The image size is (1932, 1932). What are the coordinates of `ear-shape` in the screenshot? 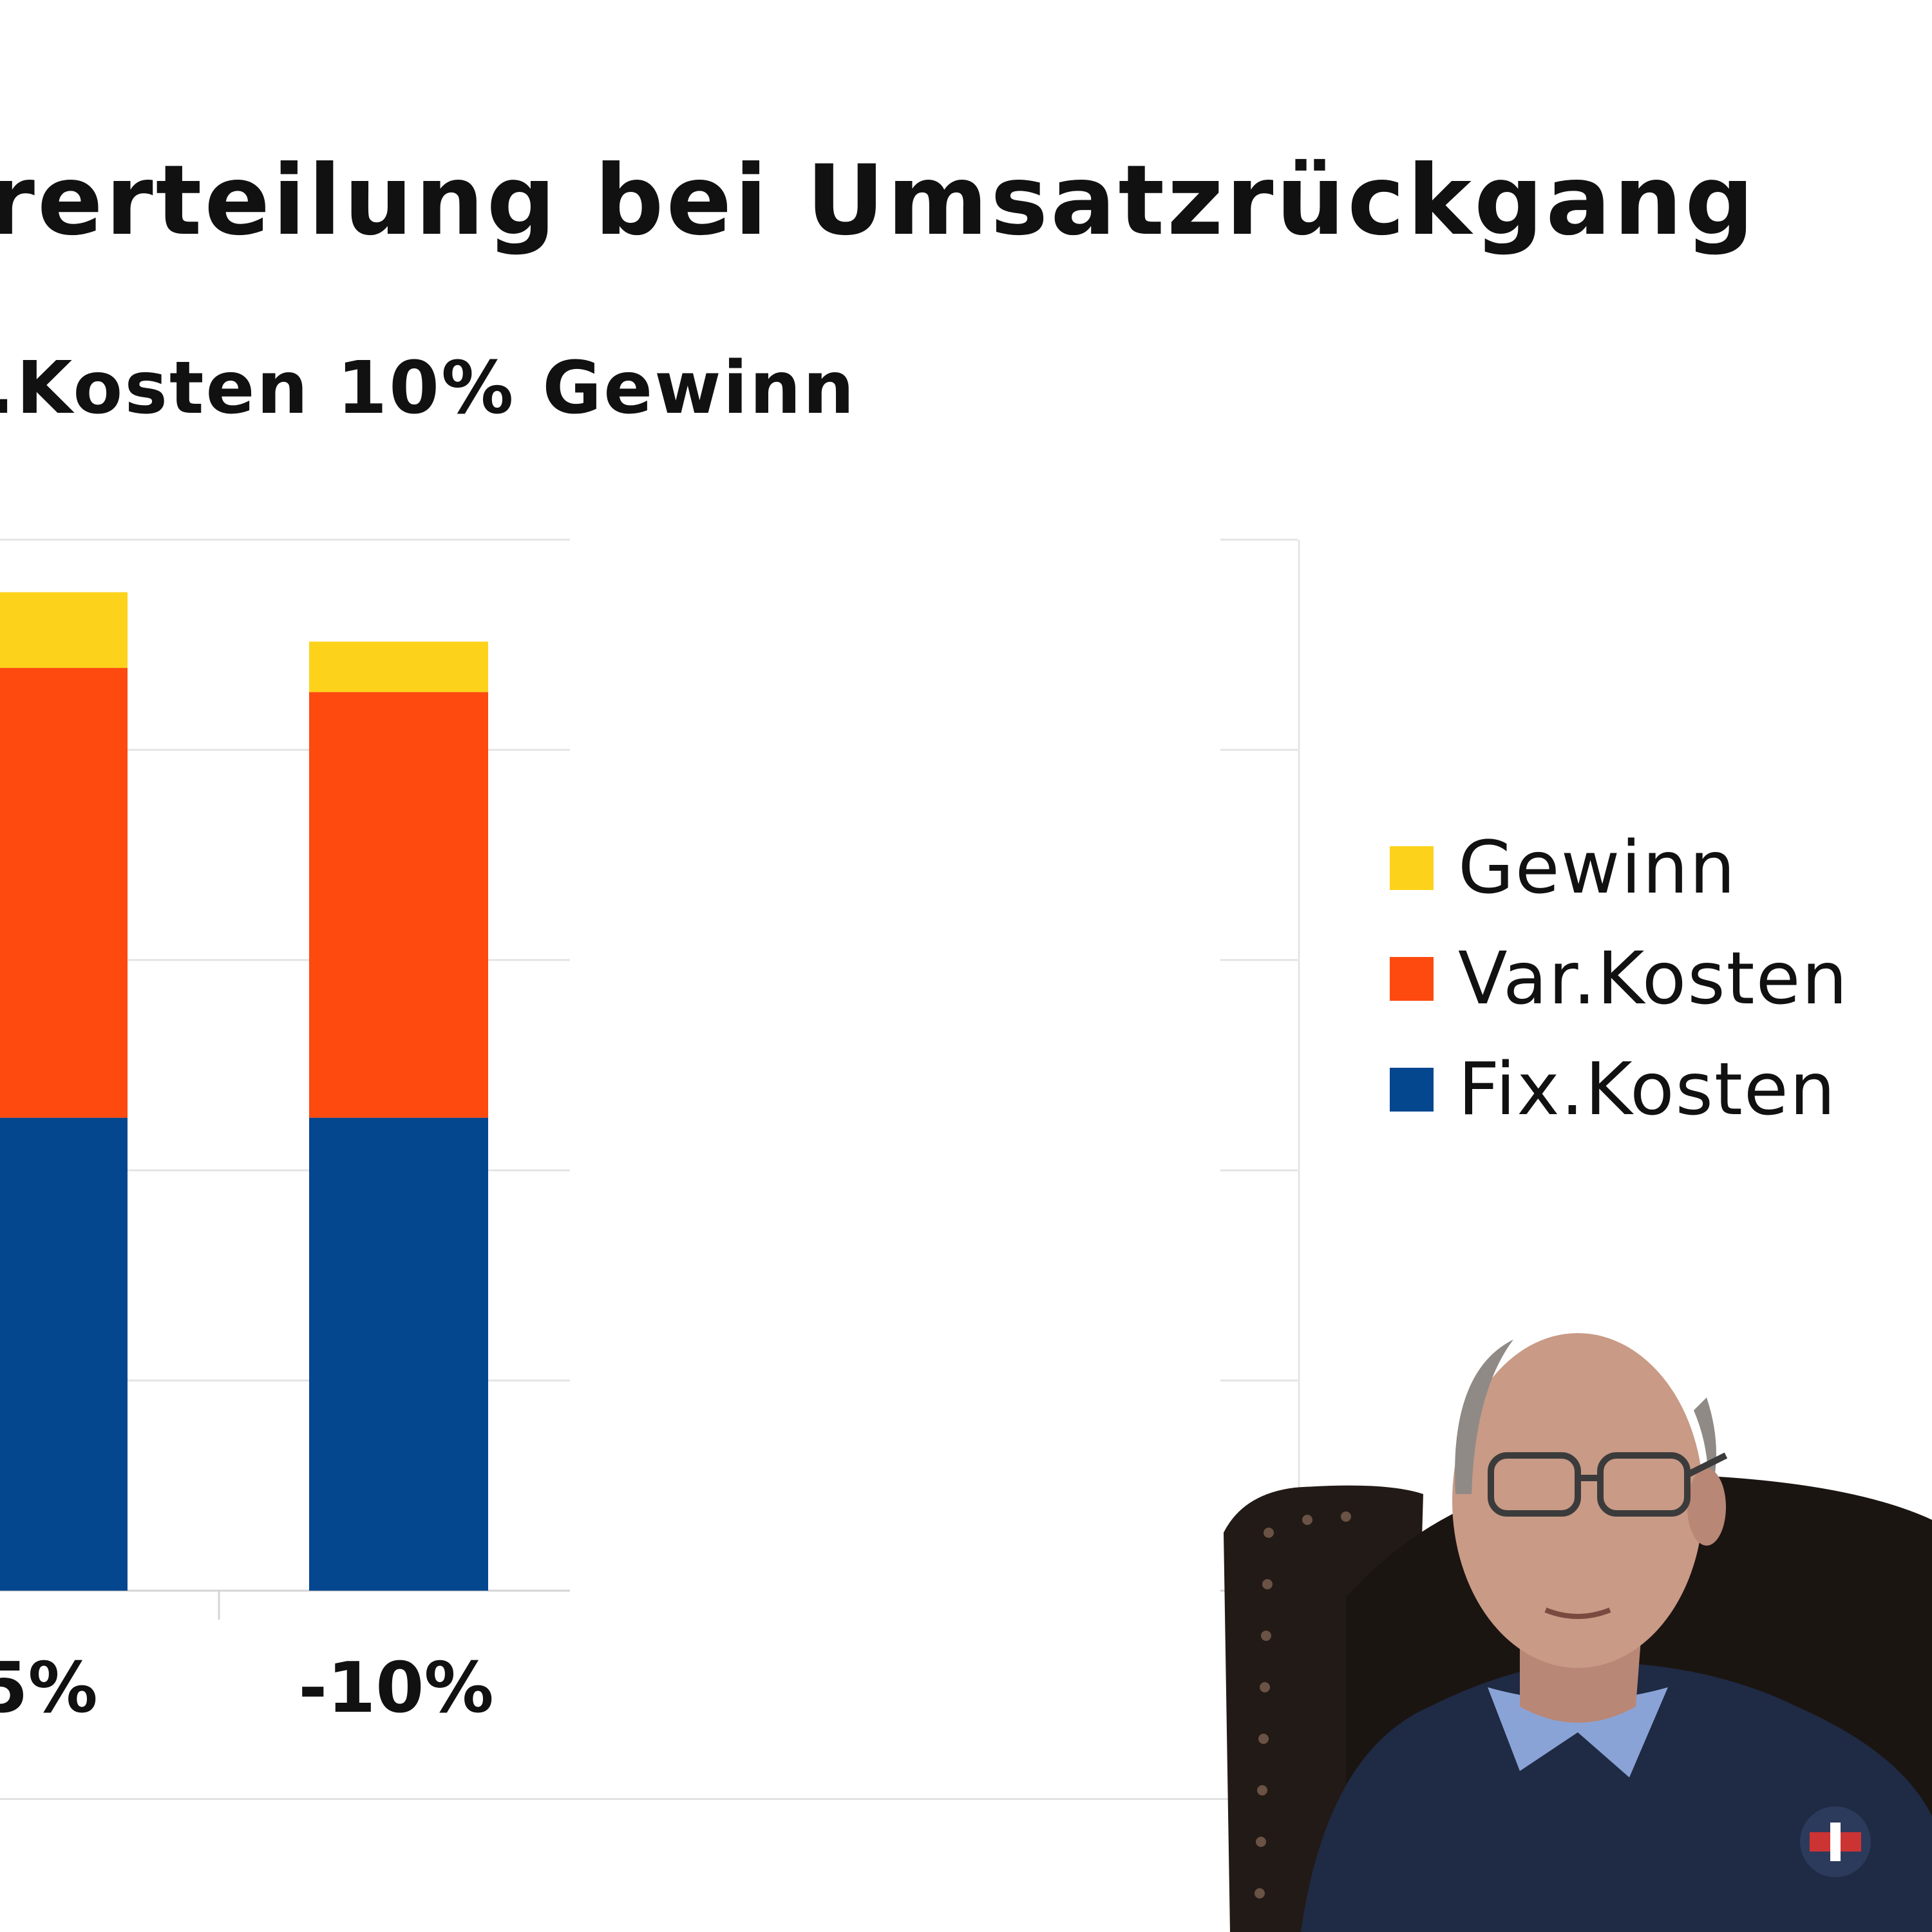 It's located at (1706, 1507).